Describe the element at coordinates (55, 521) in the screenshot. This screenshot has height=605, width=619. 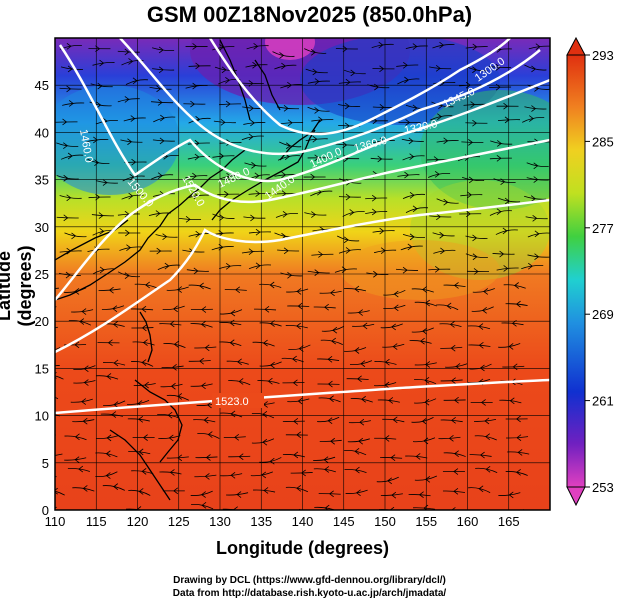
I see `x-tick-label: 110` at that location.